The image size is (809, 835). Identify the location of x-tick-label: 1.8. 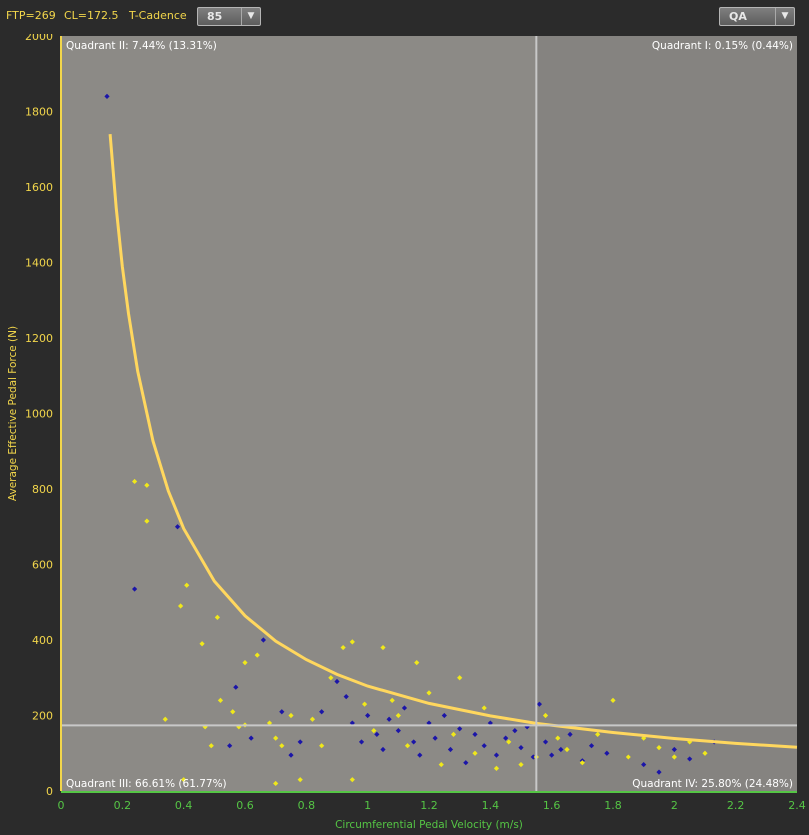
(613, 805).